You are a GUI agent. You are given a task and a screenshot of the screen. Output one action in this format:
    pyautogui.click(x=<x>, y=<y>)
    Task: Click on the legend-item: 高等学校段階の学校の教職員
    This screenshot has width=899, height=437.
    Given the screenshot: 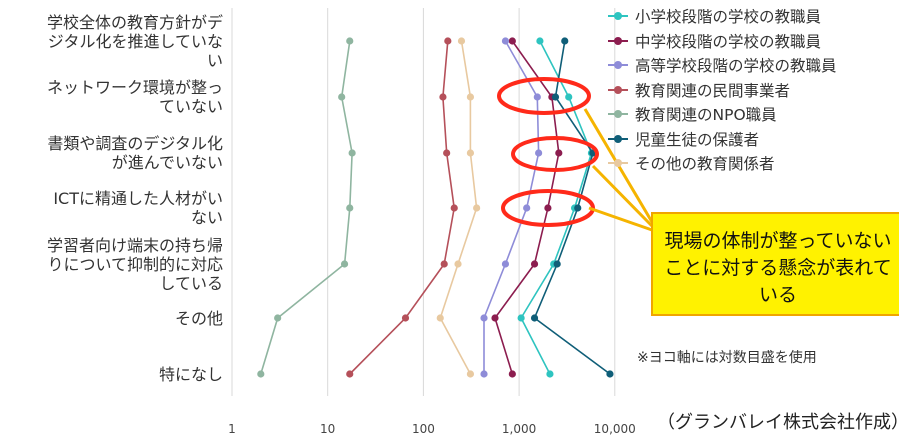 What is the action you would take?
    pyautogui.click(x=722, y=65)
    